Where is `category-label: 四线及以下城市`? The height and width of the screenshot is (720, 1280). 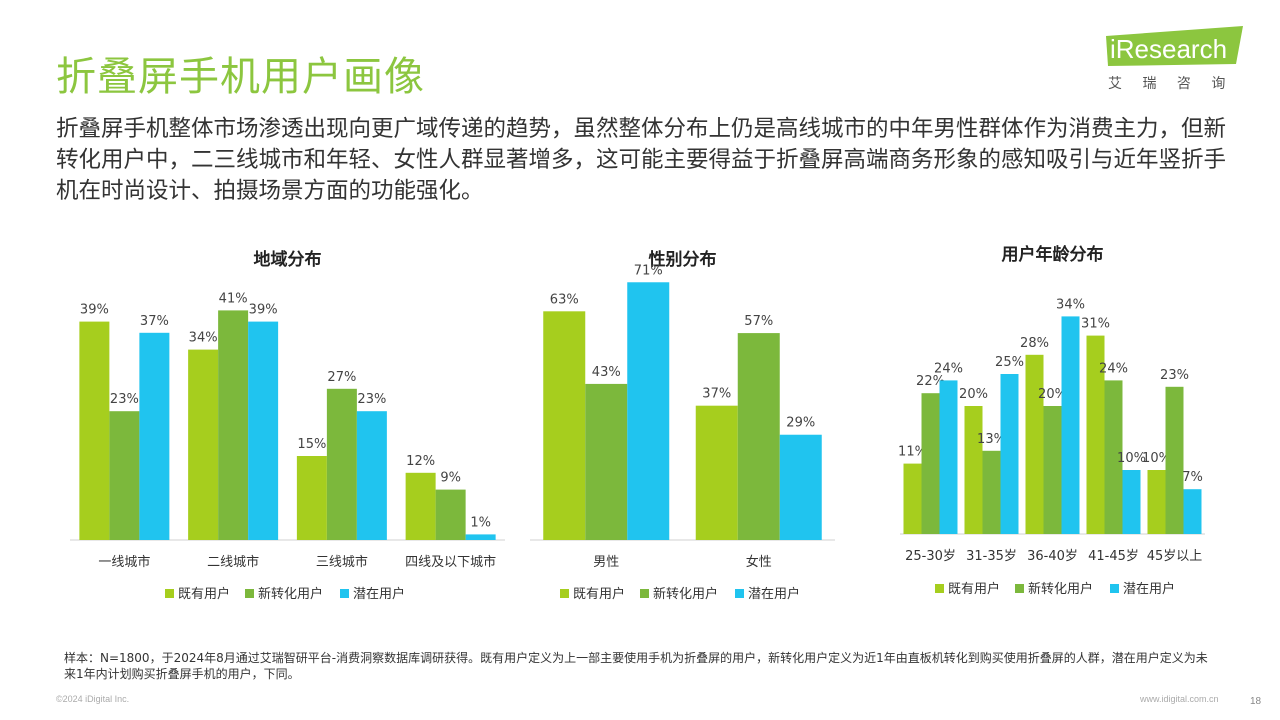 category-label: 四线及以下城市 is located at coordinates (450, 562).